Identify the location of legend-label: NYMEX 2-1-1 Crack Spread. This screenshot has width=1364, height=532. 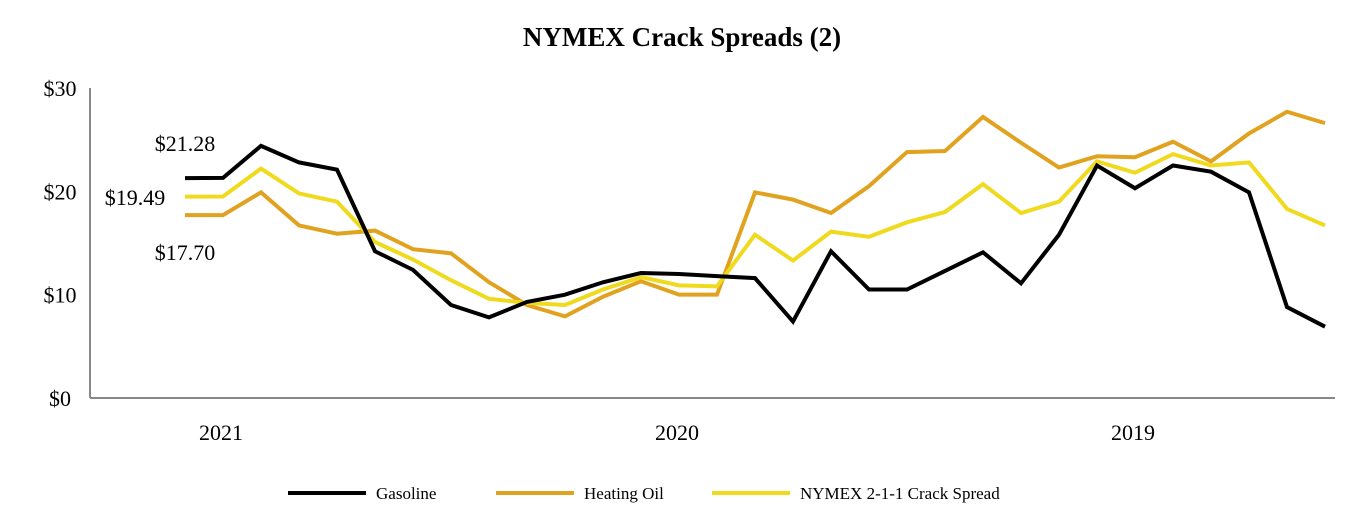
(900, 493).